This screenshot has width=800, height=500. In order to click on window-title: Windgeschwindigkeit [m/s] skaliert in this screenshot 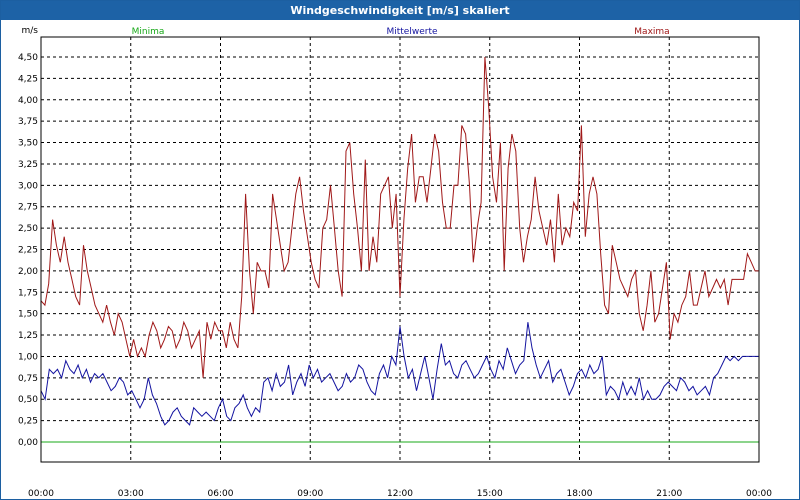, I will do `click(400, 10)`.